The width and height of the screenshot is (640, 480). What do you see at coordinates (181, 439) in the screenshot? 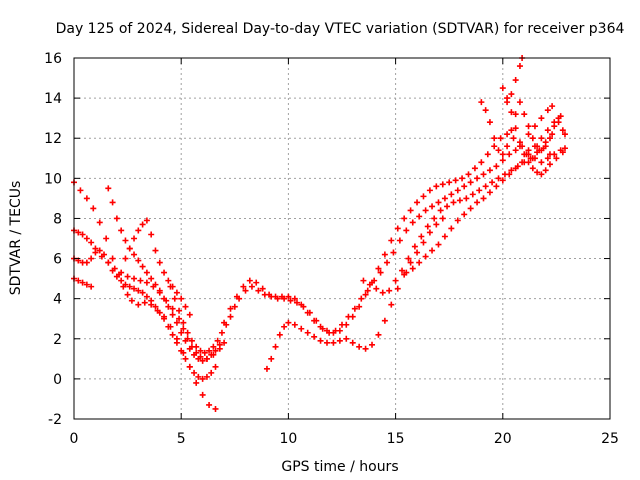
I see `x-tick-label: 5` at bounding box center [181, 439].